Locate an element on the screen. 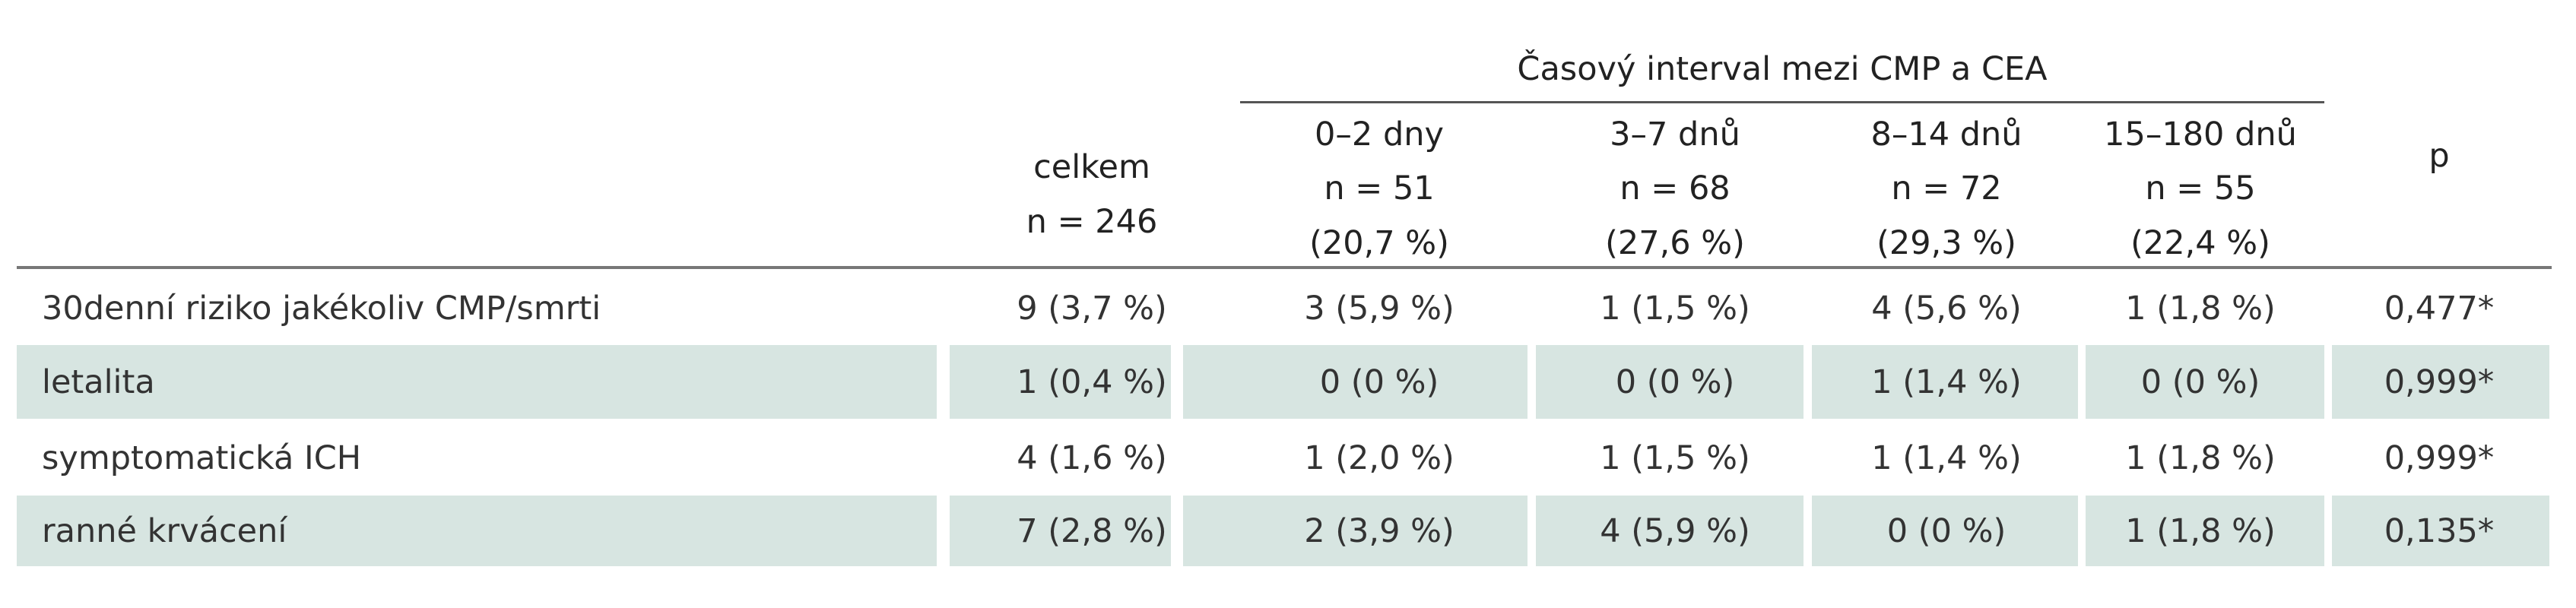  table-cell: 4 (1,6 %) is located at coordinates (1092, 458).